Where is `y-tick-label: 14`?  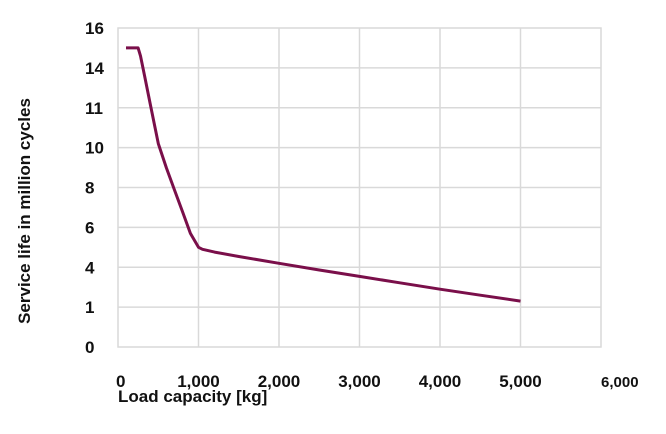 y-tick-label: 14 is located at coordinates (94, 68).